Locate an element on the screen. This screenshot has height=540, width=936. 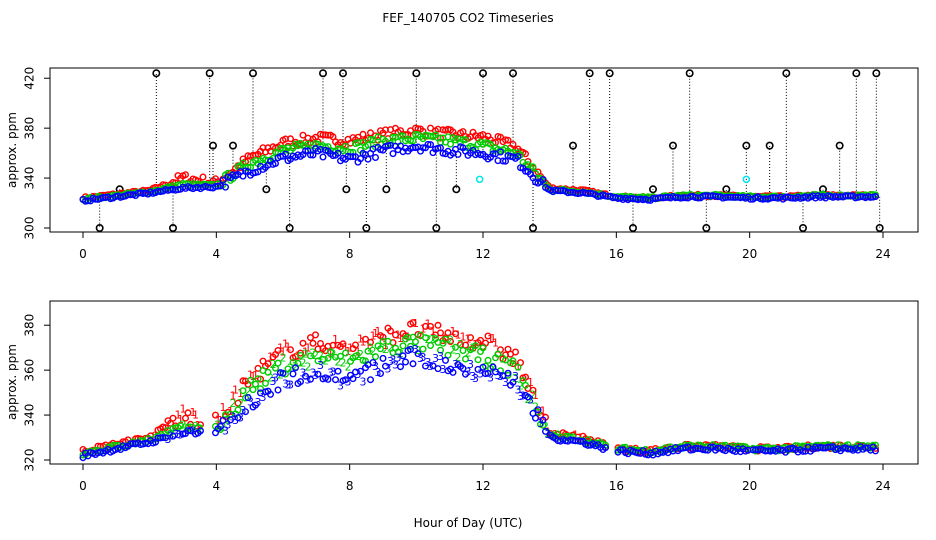
y-tick-label: 420 is located at coordinates (30, 78).